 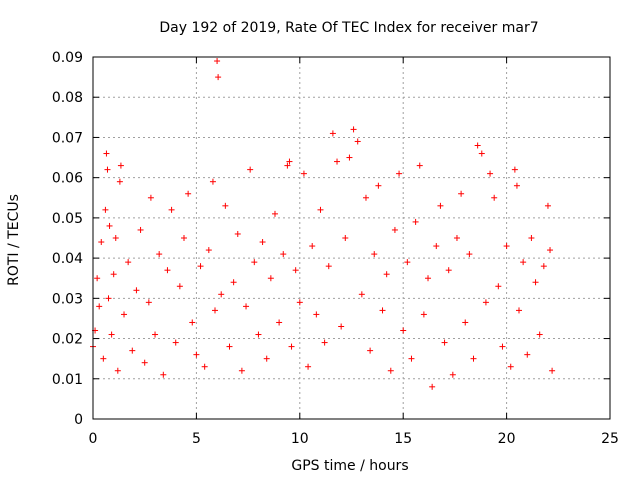 I want to click on y-tick-label: 0.05, so click(x=67, y=219).